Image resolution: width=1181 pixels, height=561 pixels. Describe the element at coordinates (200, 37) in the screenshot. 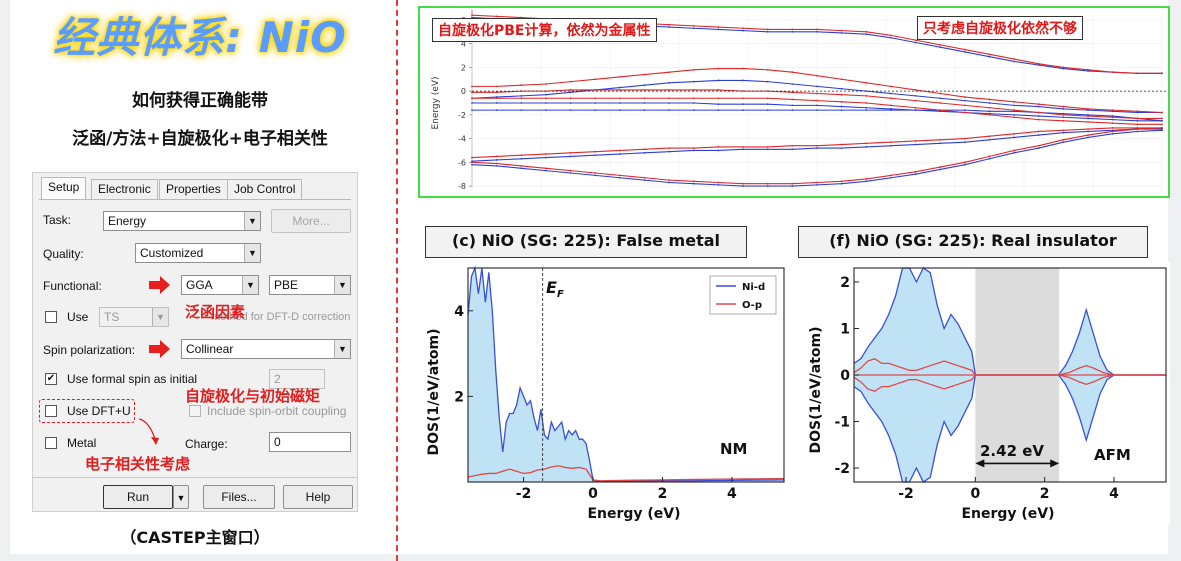

I see `slide-title: 经典体系: NiO` at that location.